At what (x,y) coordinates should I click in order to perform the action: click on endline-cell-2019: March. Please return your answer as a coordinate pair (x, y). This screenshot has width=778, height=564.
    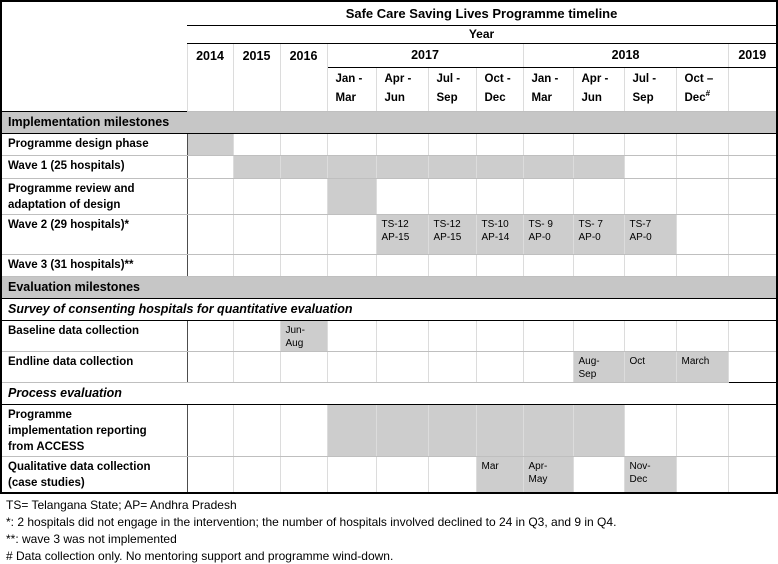
    Looking at the image, I should click on (702, 366).